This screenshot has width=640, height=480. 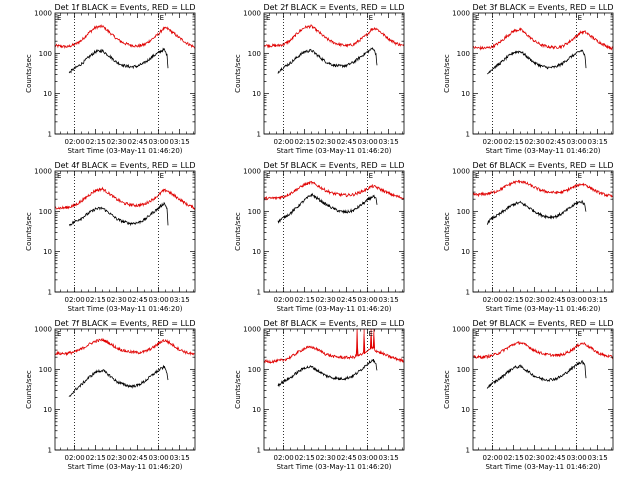 What do you see at coordinates (333, 165) in the screenshot?
I see `chart-title: Det 5f BLACK = Events, RED = LLD` at bounding box center [333, 165].